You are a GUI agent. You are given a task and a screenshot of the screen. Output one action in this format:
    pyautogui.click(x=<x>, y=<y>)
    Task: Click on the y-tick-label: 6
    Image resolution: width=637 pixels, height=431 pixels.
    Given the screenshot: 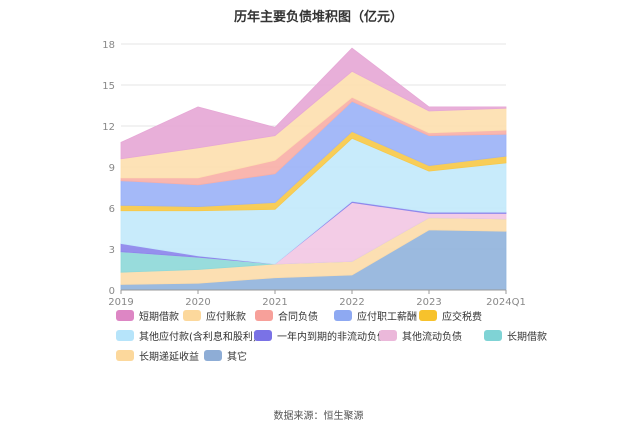 What is the action you would take?
    pyautogui.click(x=112, y=209)
    